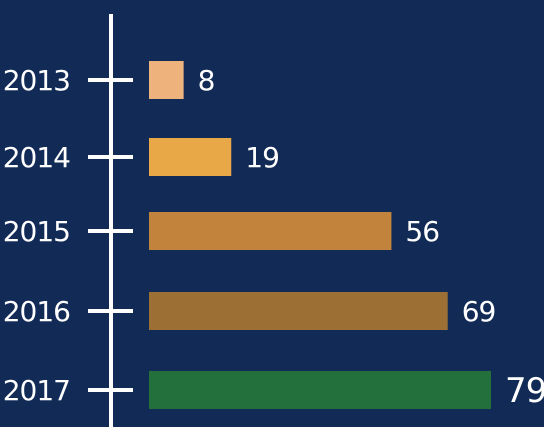  What do you see at coordinates (36, 390) in the screenshot?
I see `y-tick-label-2017: 2017` at bounding box center [36, 390].